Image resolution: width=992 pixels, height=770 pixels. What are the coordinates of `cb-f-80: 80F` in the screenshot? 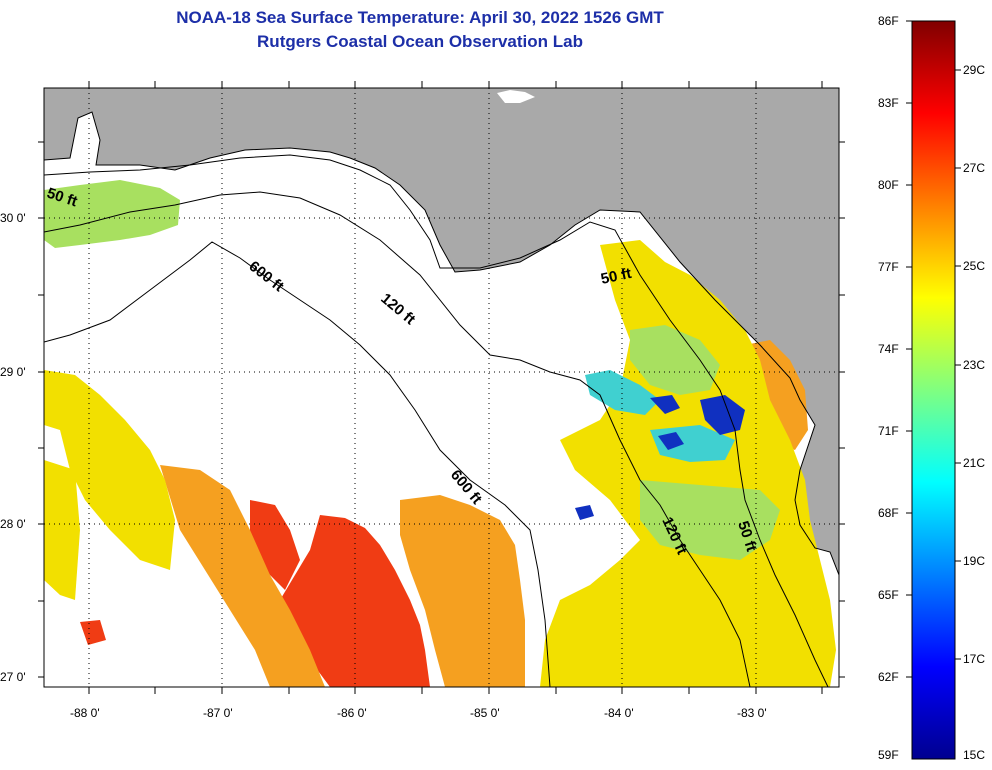 It's located at (888, 185).